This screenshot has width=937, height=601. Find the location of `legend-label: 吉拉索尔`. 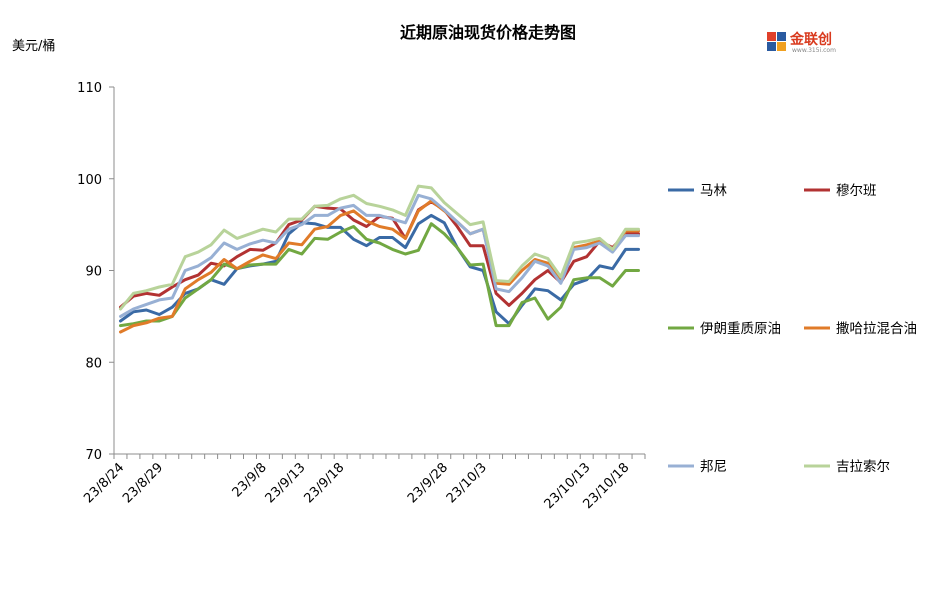

legend-label: 吉拉索尔 is located at coordinates (863, 467).